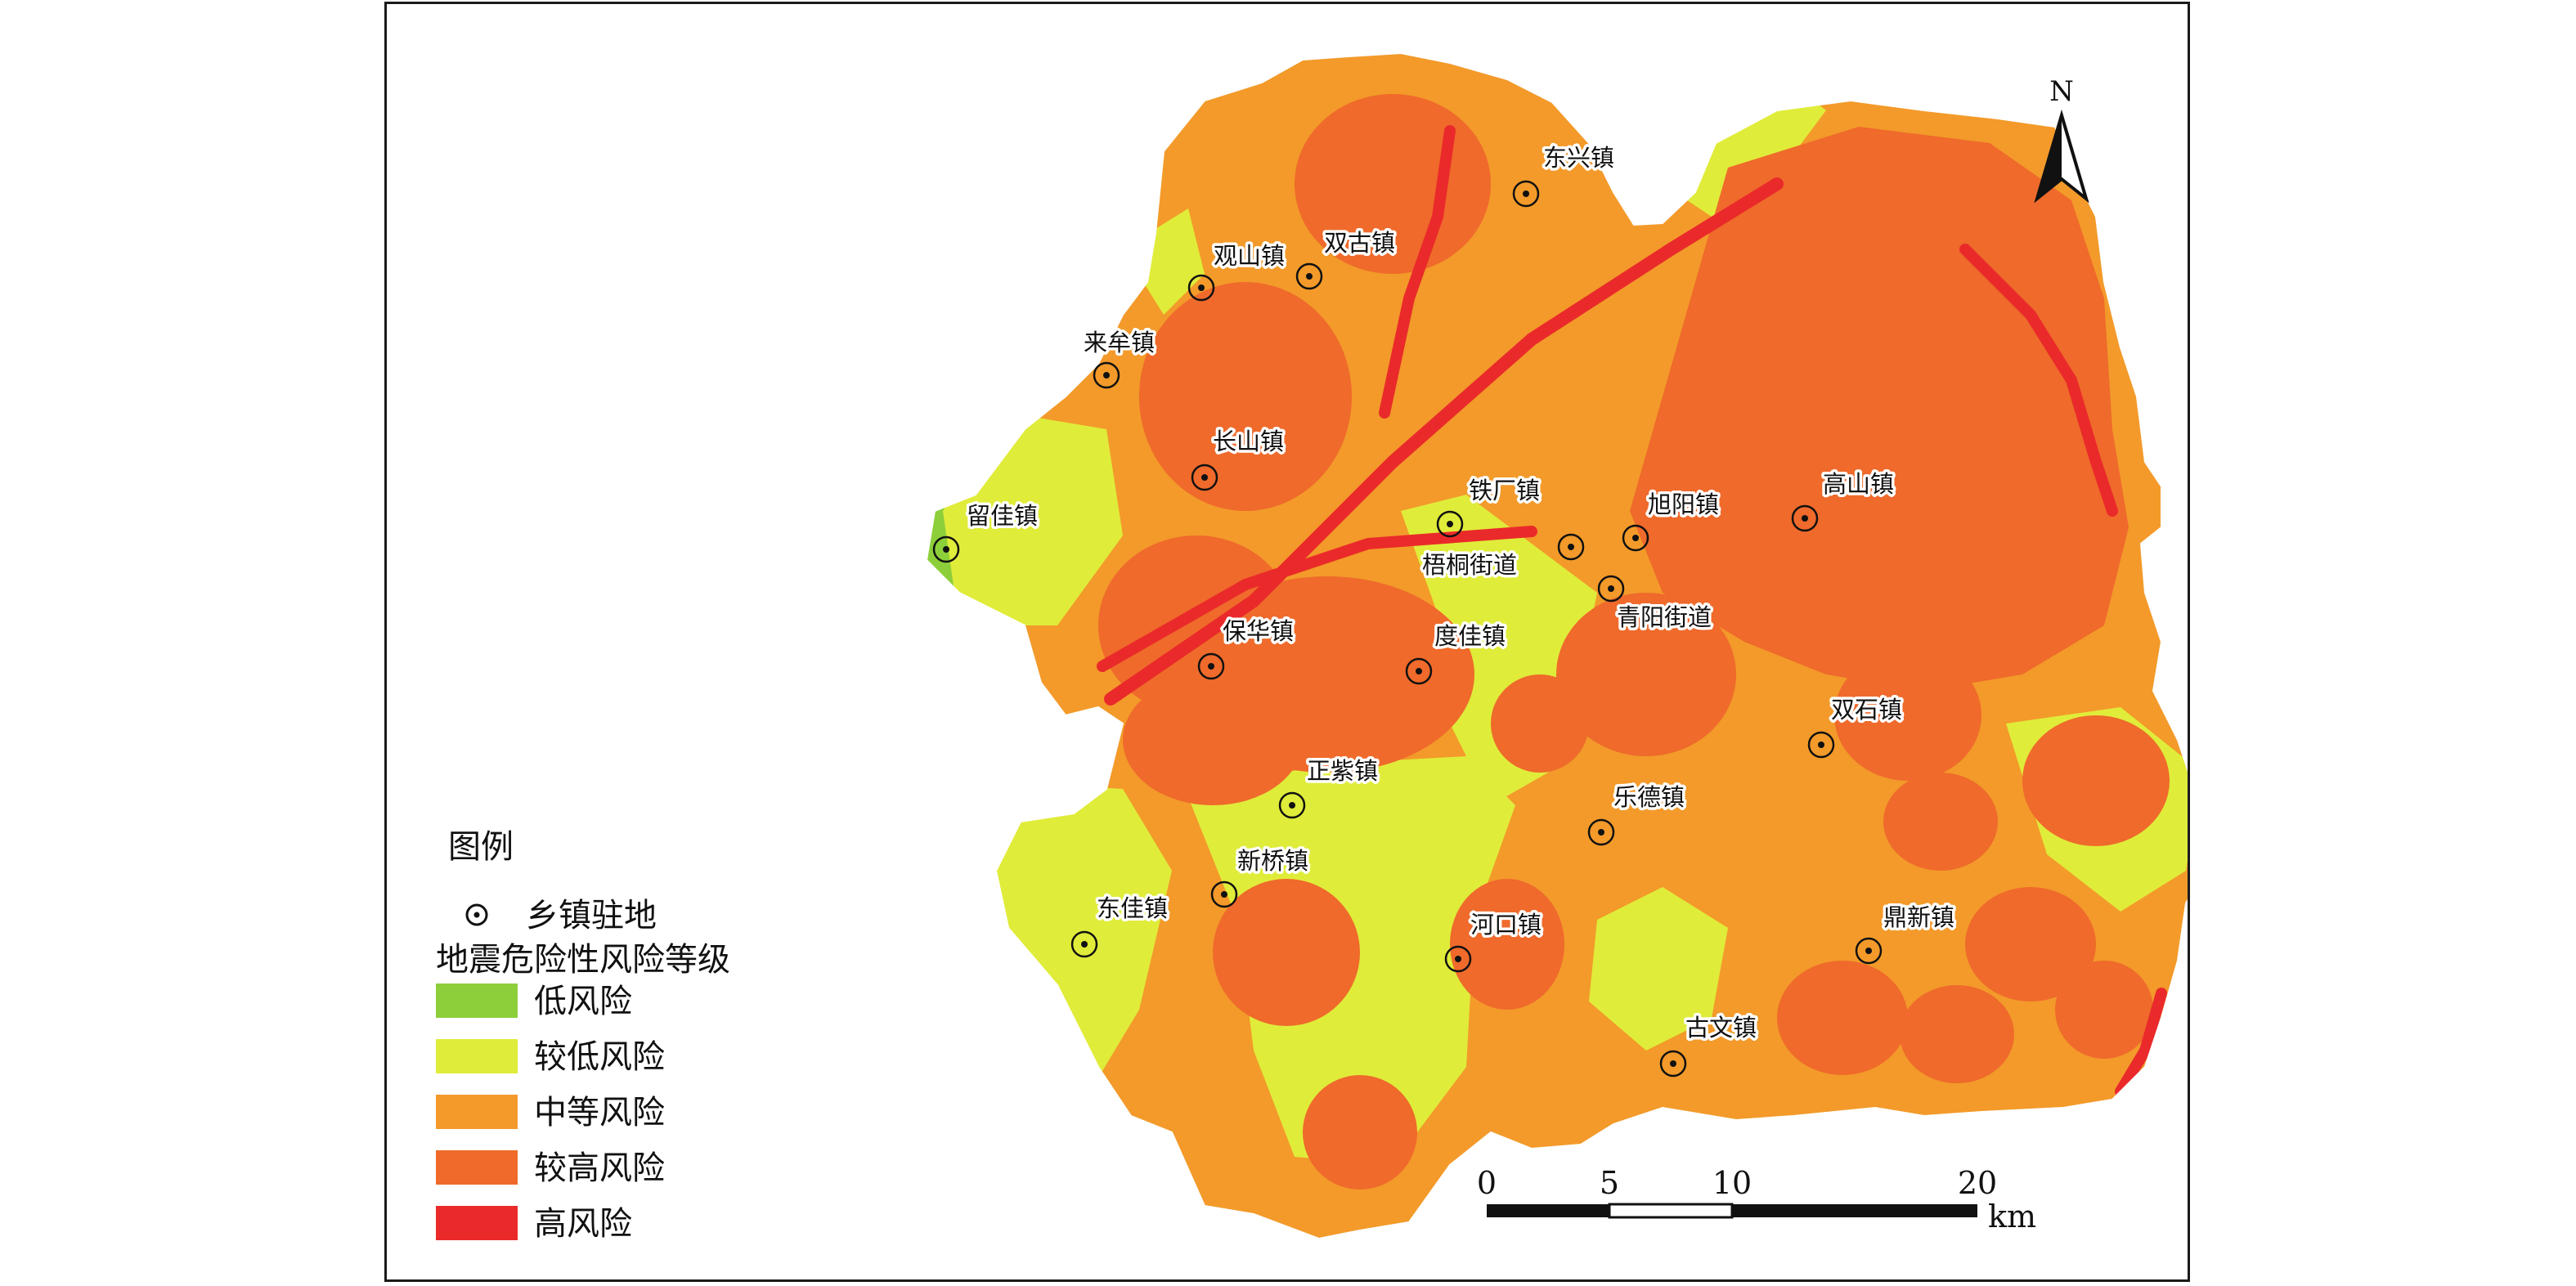 This screenshot has width=2576, height=1286. I want to click on north-label: N, so click(2061, 92).